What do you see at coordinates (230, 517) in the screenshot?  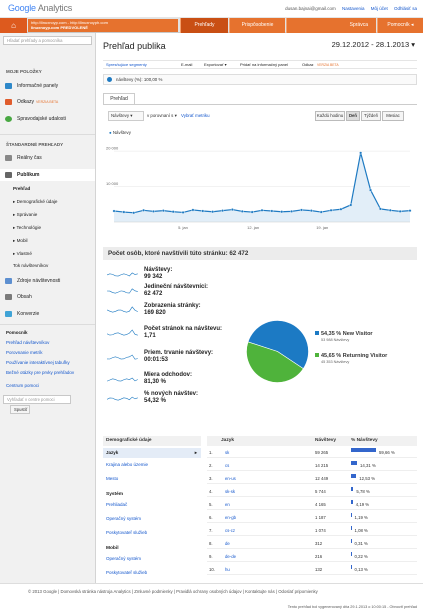 I see `row-language: en-gb` at bounding box center [230, 517].